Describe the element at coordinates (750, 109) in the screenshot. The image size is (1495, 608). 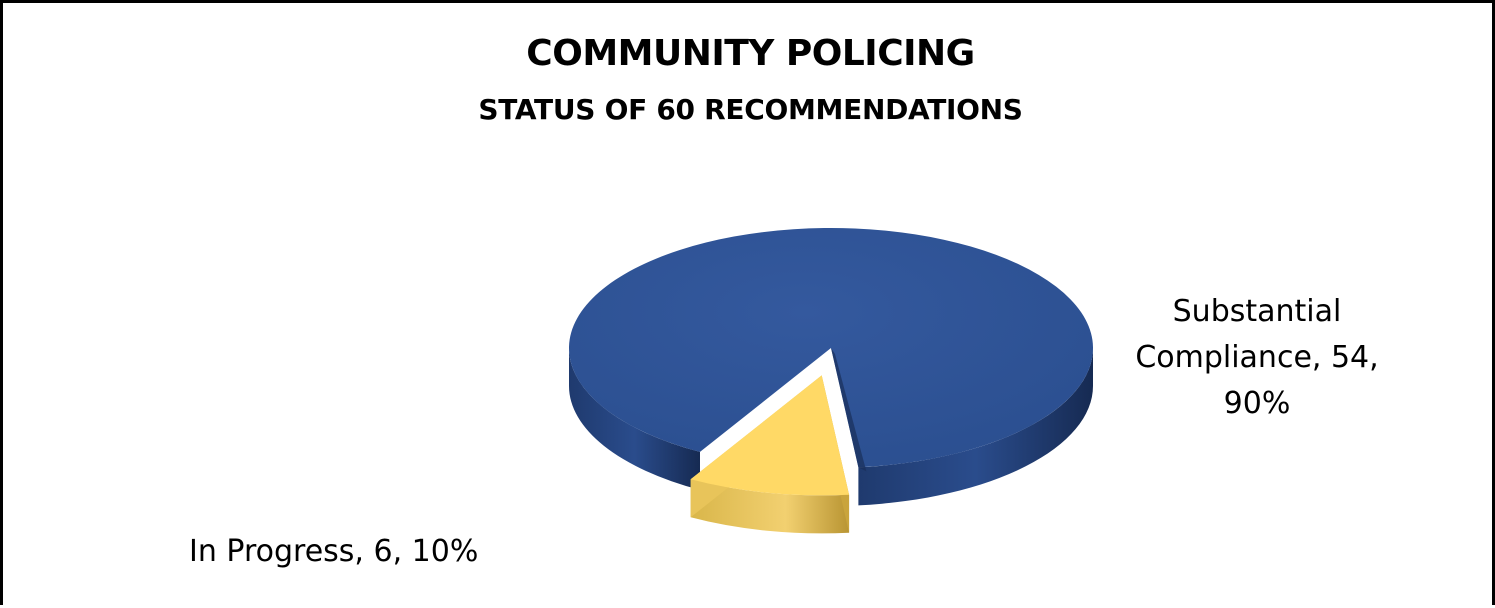
I see `chart-subtitle: STATUS OF 60 RECOMMENDATIONS` at that location.